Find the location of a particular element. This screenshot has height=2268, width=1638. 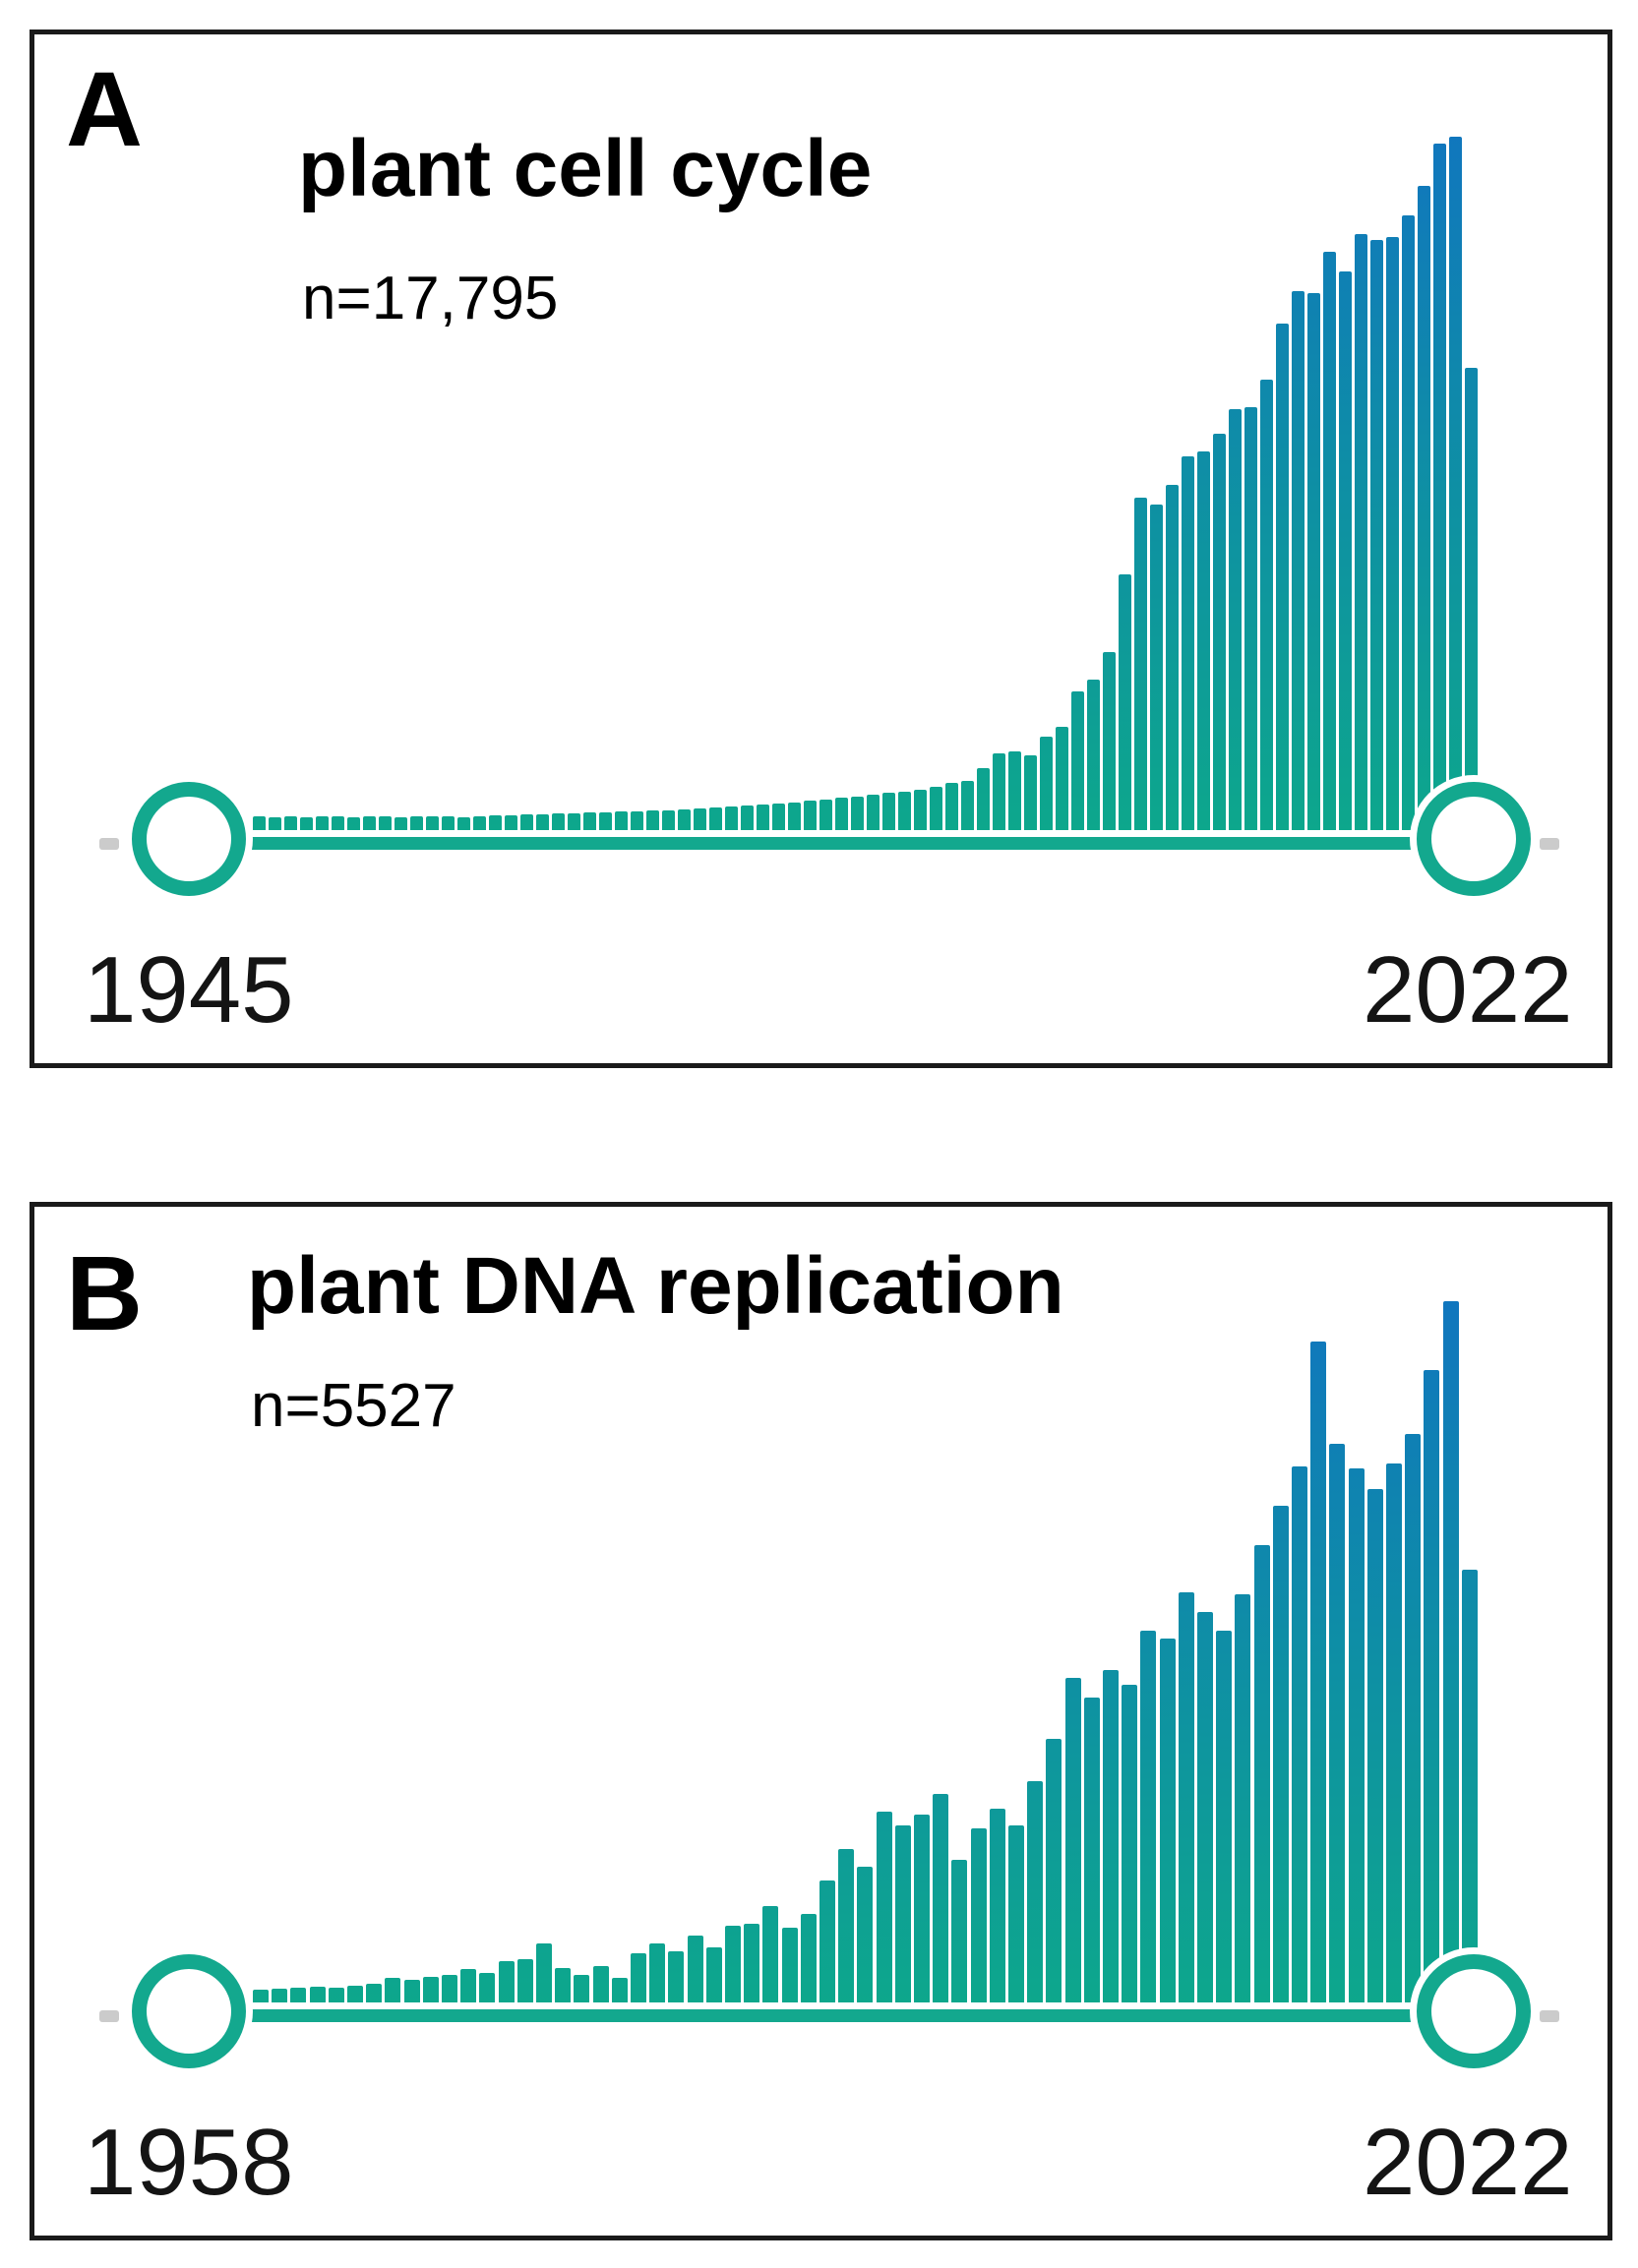

sample-size-label-a: n=17,795 is located at coordinates (430, 298).